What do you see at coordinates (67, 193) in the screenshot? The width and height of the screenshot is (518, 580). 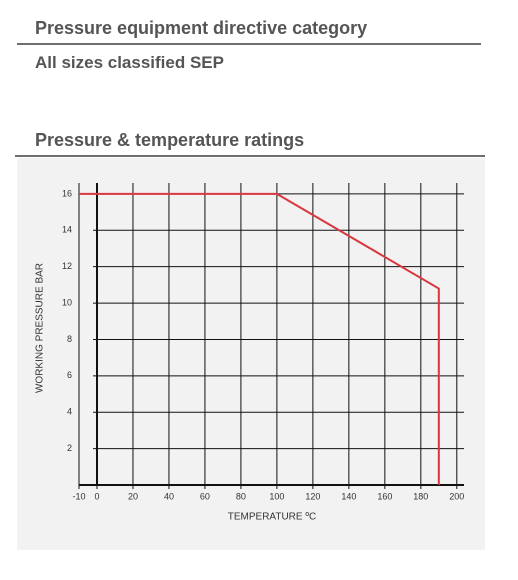 I see `y-tick-label: 16` at bounding box center [67, 193].